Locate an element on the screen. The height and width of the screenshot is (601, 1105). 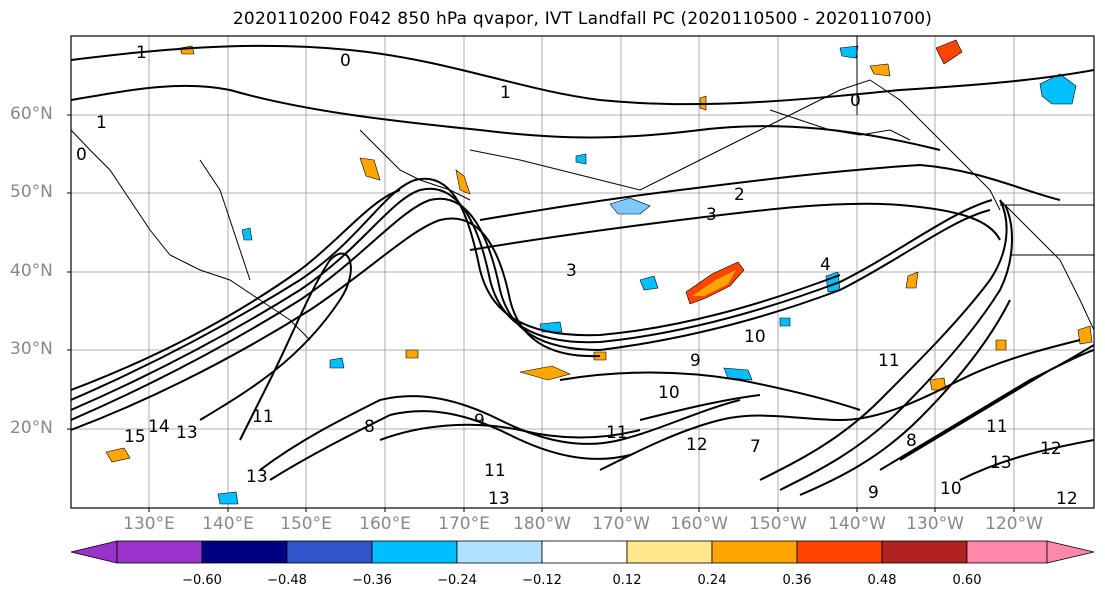
colorbar-tick-label: −0.24 is located at coordinates (457, 580).